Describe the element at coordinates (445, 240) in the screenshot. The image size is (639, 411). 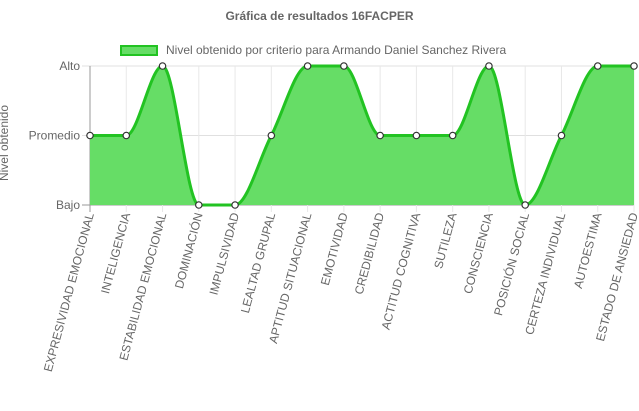
I see `x-tick-label: SUTILEZA` at that location.